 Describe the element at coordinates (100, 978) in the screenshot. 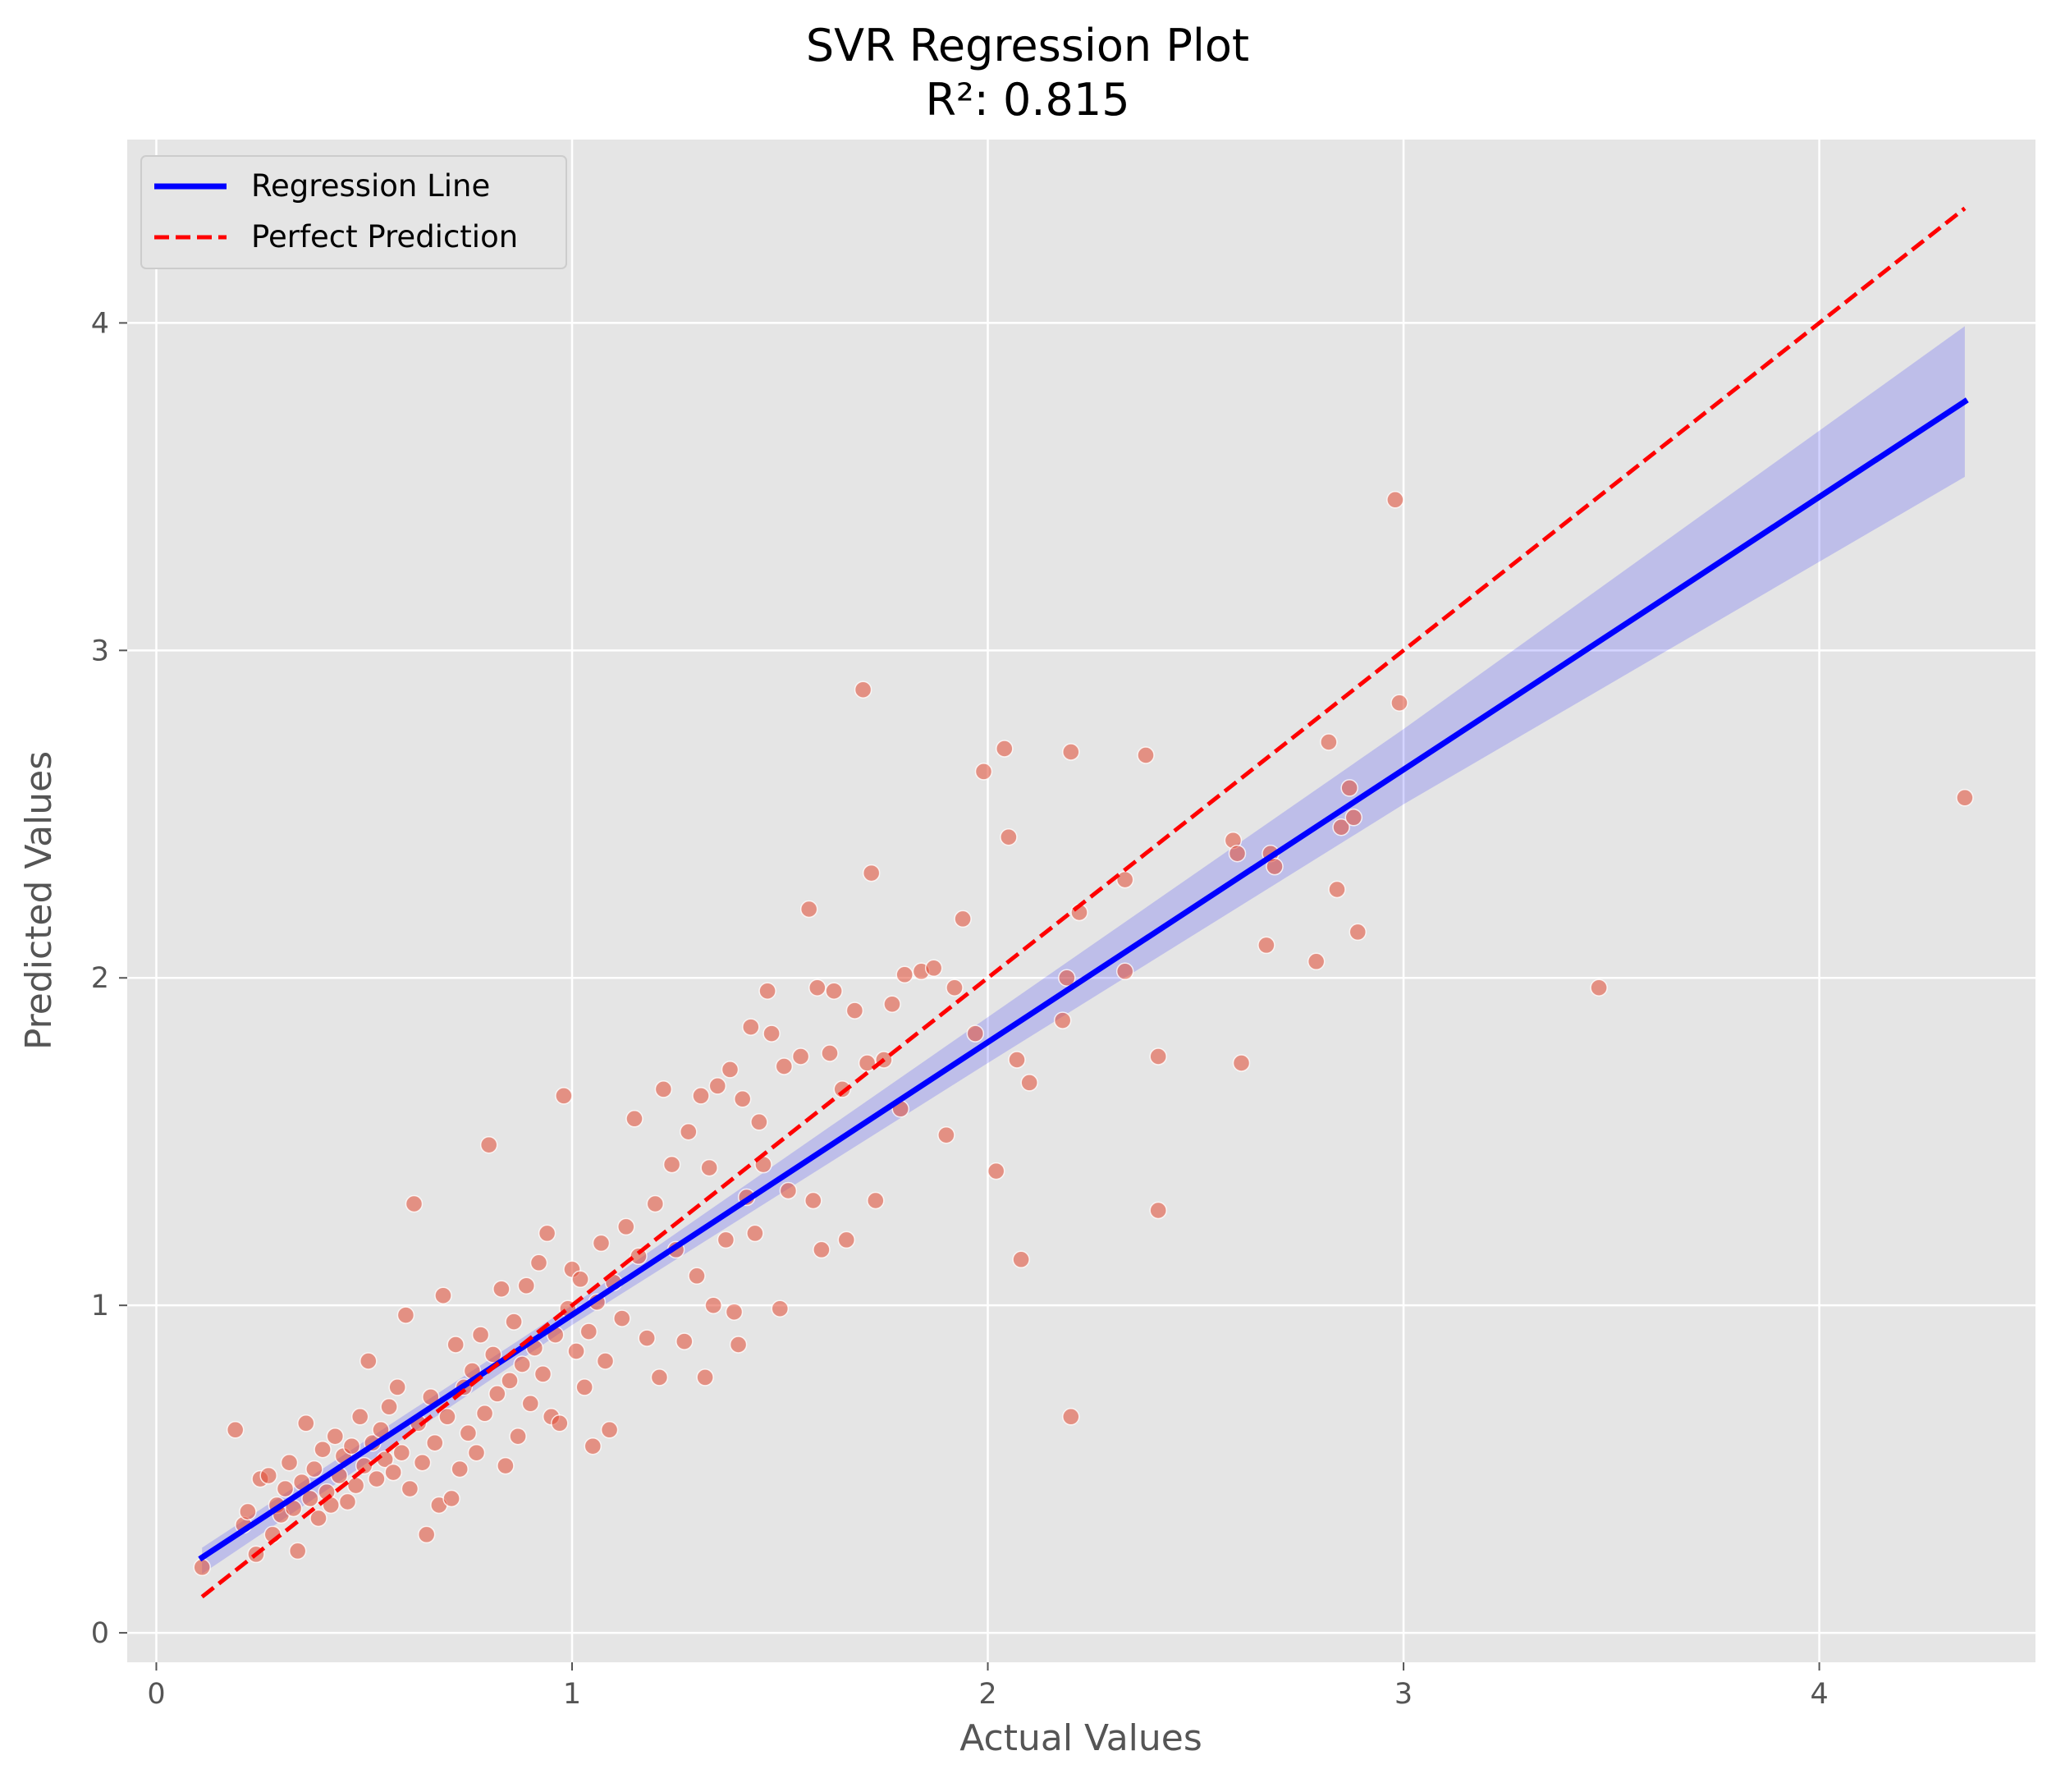

I see `y-tick-label: 2` at that location.